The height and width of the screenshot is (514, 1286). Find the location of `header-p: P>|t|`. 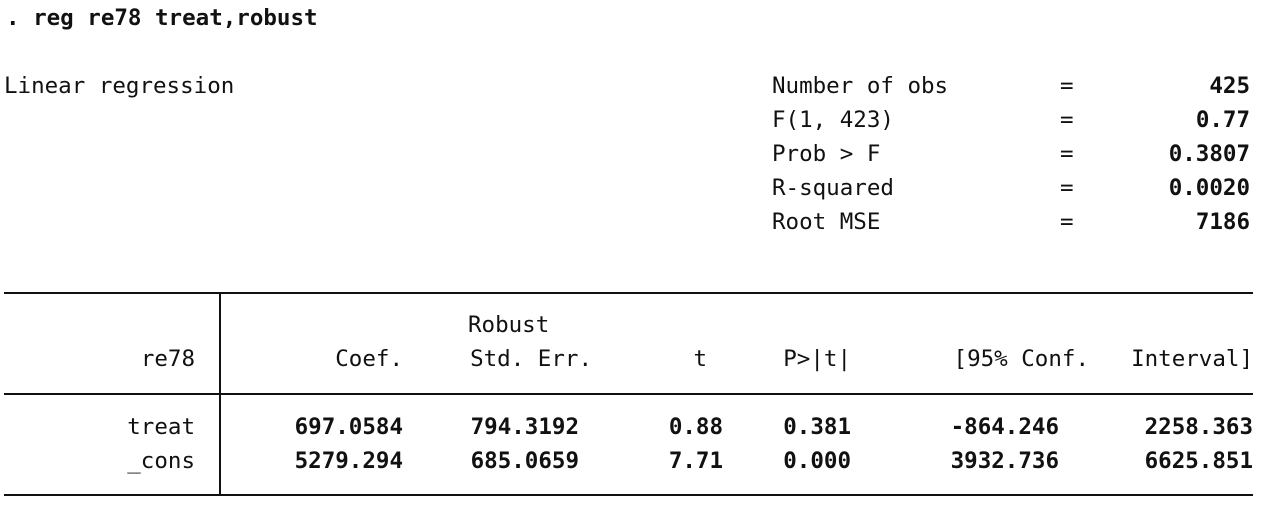

header-p: P>|t| is located at coordinates (817, 359).